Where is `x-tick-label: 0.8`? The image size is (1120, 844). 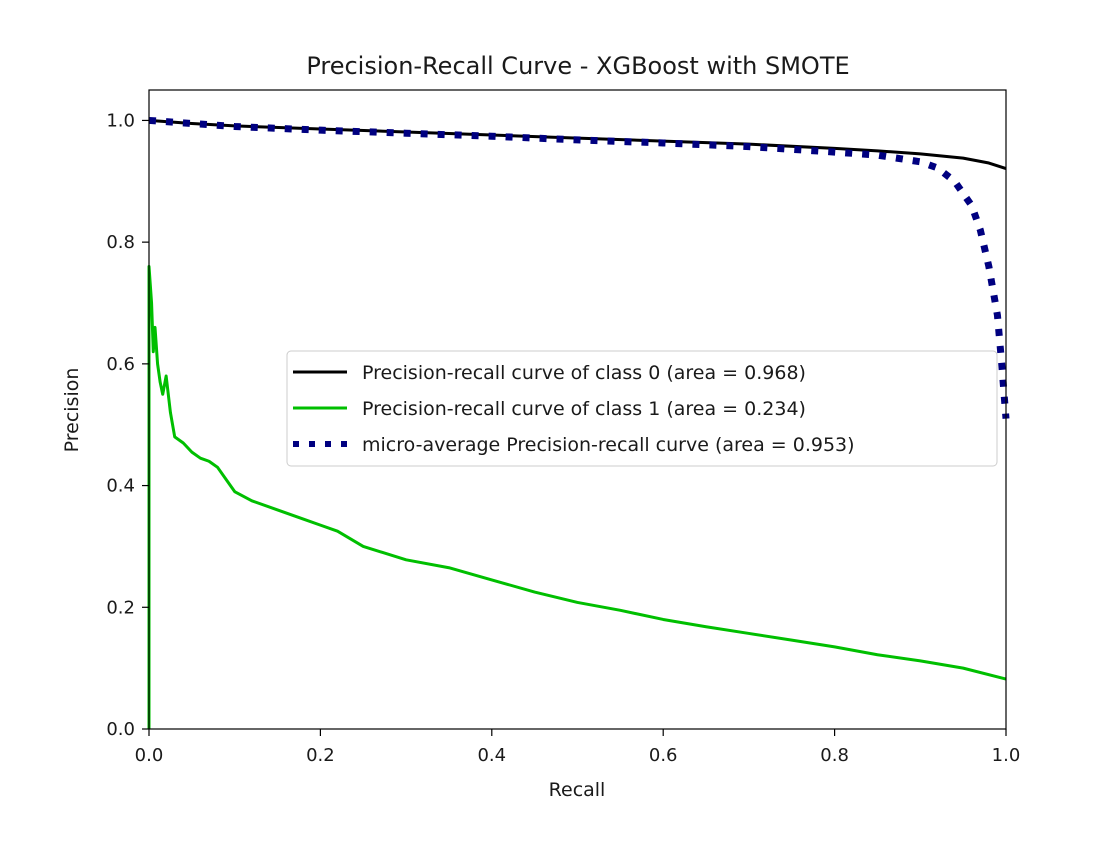
x-tick-label: 0.8 is located at coordinates (834, 755).